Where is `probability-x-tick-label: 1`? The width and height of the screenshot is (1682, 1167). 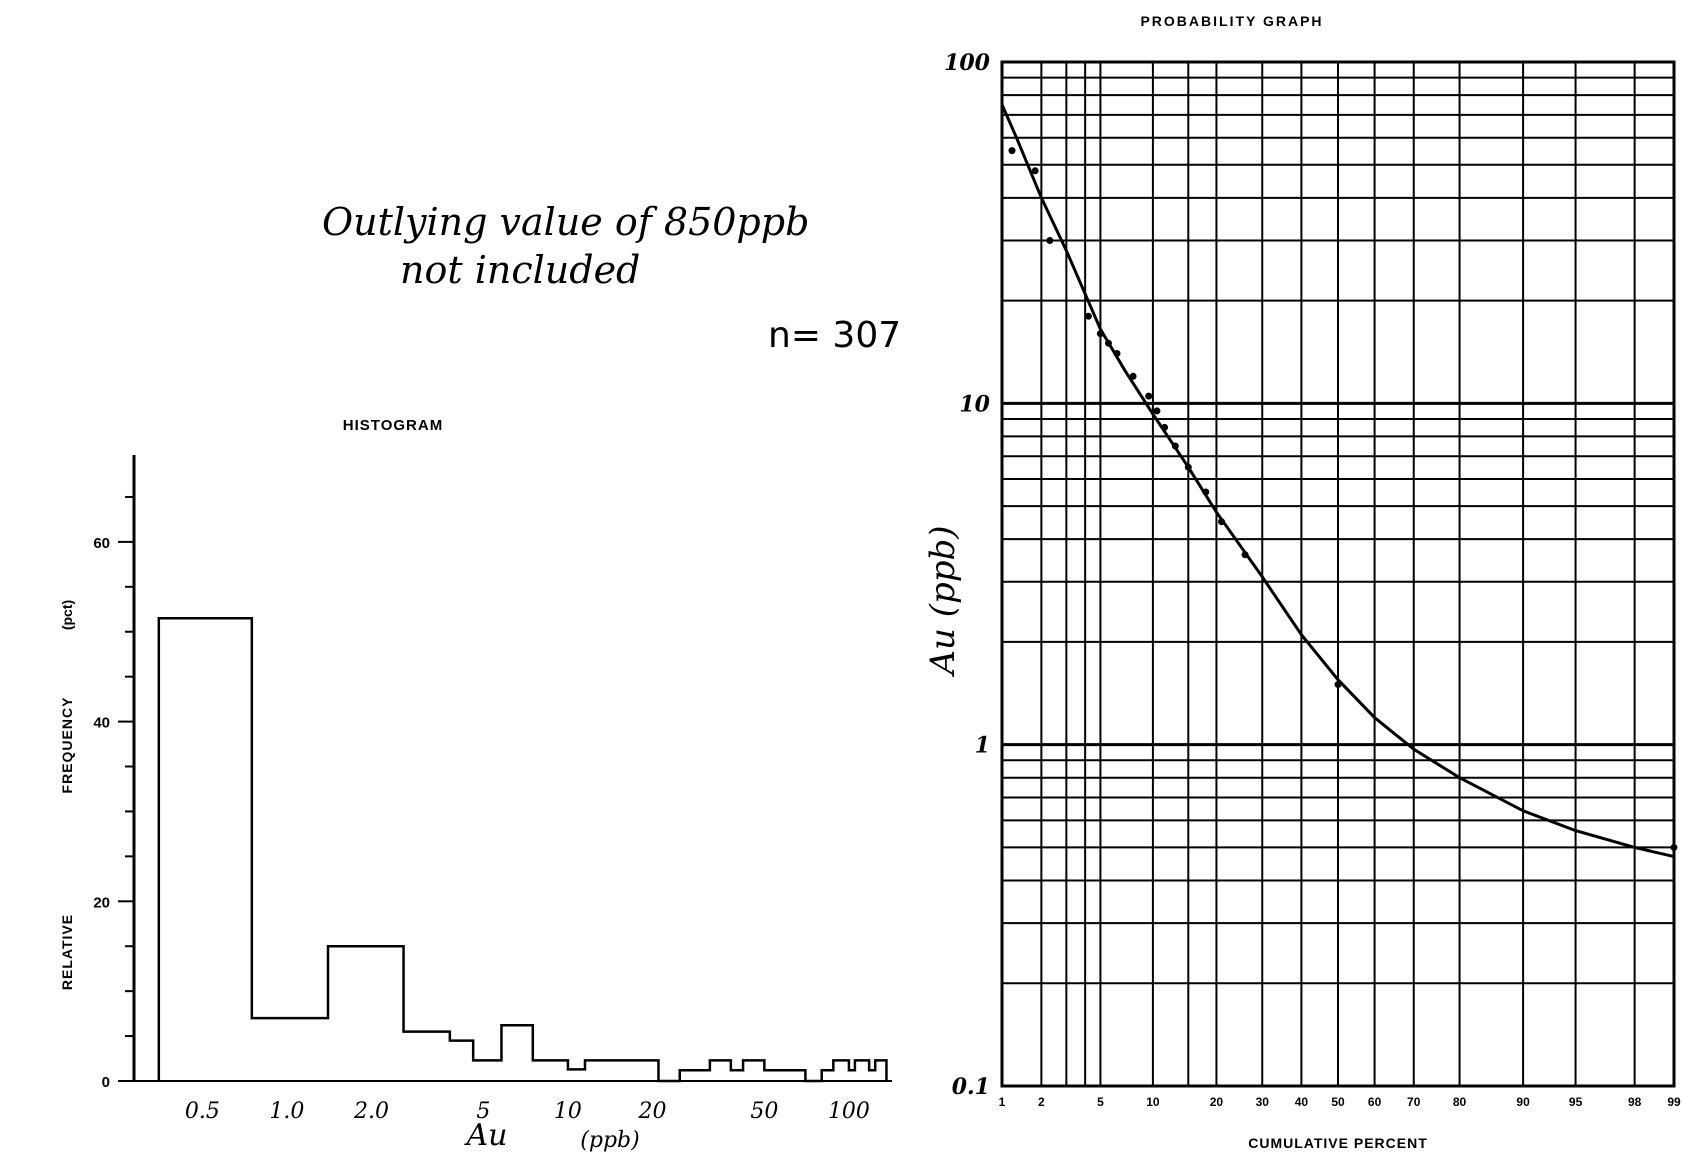 probability-x-tick-label: 1 is located at coordinates (1002, 1102).